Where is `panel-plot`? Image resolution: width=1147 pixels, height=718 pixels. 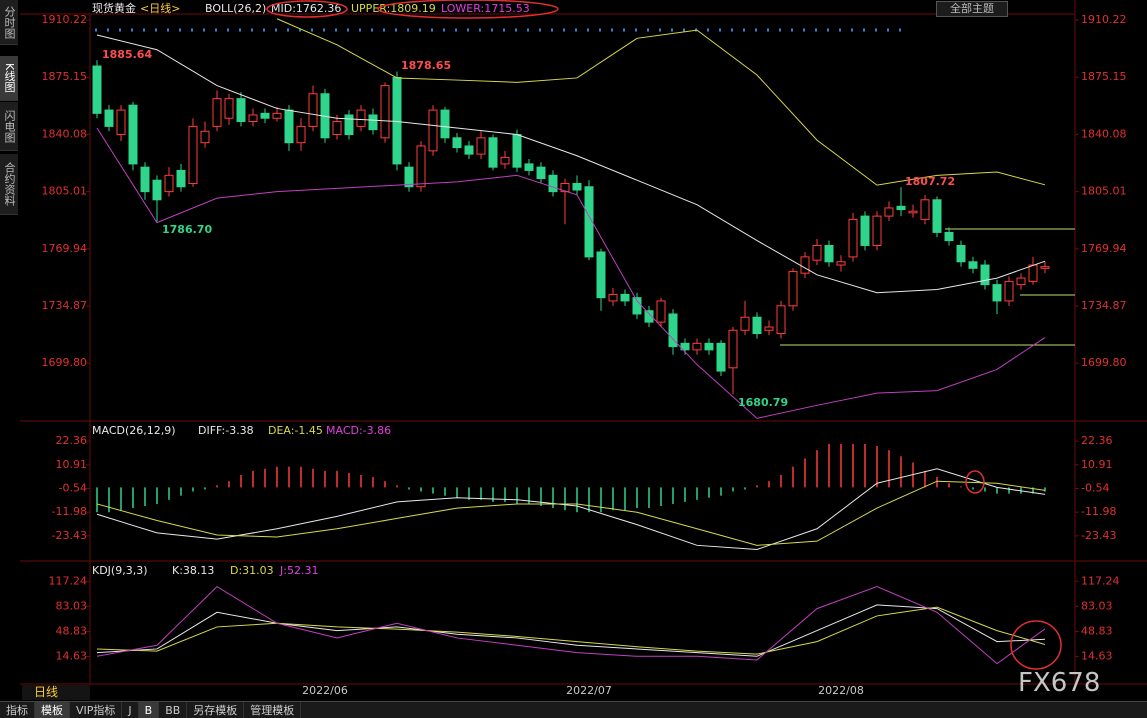 panel-plot is located at coordinates (571, 496).